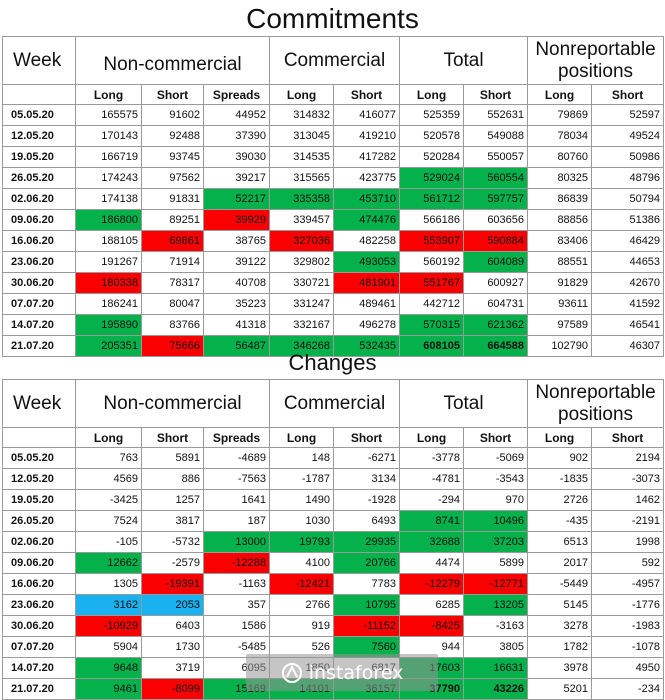 The height and width of the screenshot is (700, 665). What do you see at coordinates (496, 178) in the screenshot?
I see `value-cell: 560554` at bounding box center [496, 178].